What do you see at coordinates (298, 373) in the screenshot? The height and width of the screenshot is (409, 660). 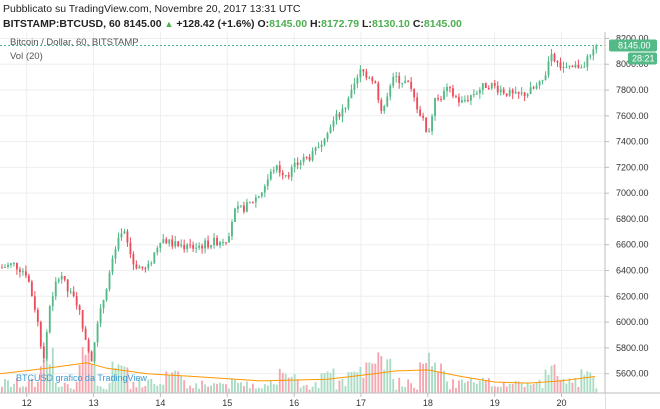 I see `volume-ma-line` at bounding box center [298, 373].